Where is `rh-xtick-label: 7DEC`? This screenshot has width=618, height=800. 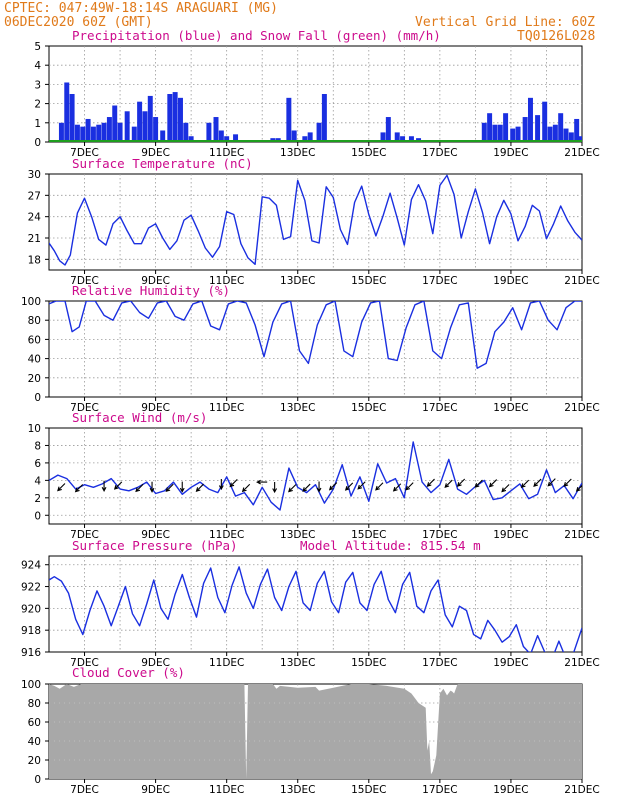 rh-xtick-label: 7DEC is located at coordinates (84, 408).